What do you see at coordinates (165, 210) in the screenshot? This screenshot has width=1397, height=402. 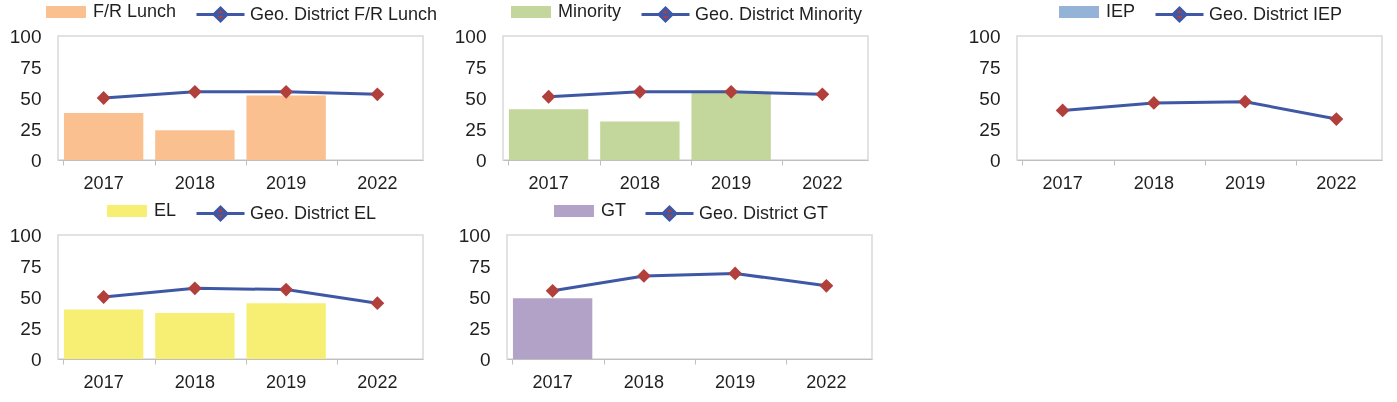 I see `legend-label: EL` at bounding box center [165, 210].